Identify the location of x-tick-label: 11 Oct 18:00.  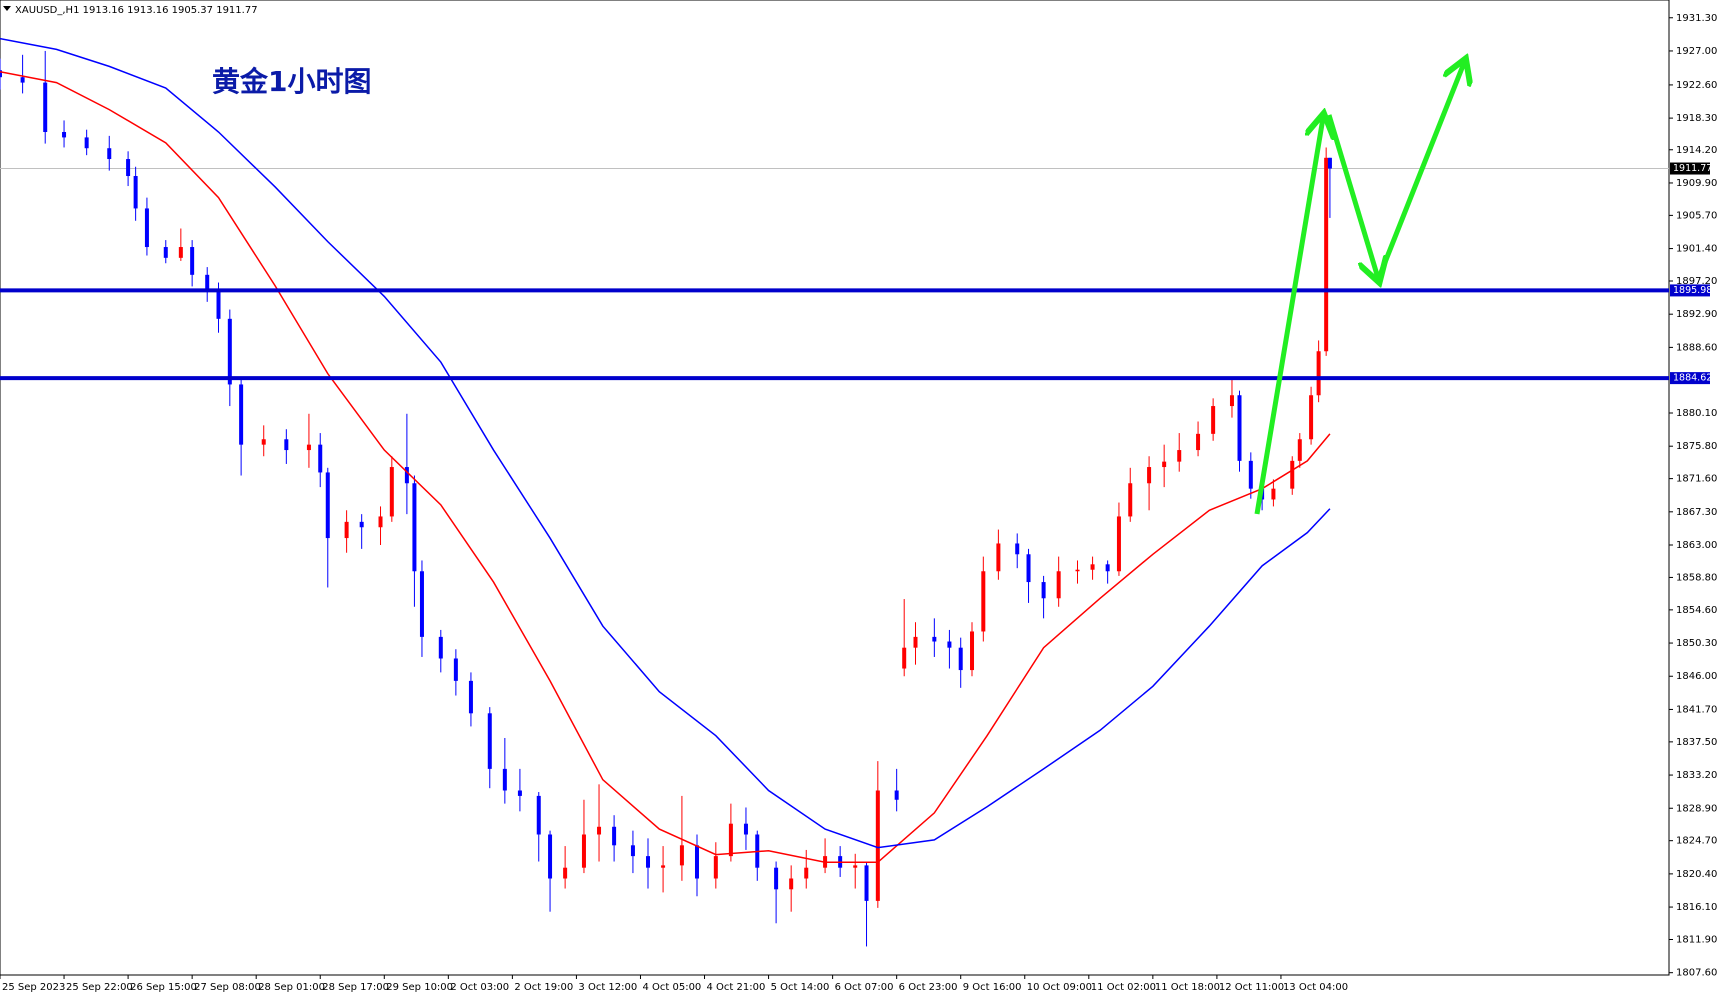
(1187, 987).